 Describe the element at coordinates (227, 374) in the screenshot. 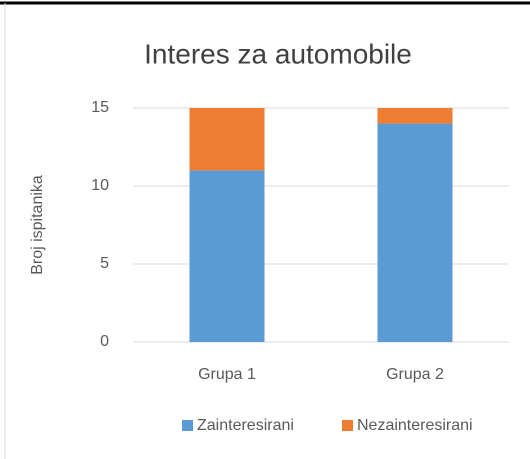

I see `x-tick-label: Grupa 1` at that location.